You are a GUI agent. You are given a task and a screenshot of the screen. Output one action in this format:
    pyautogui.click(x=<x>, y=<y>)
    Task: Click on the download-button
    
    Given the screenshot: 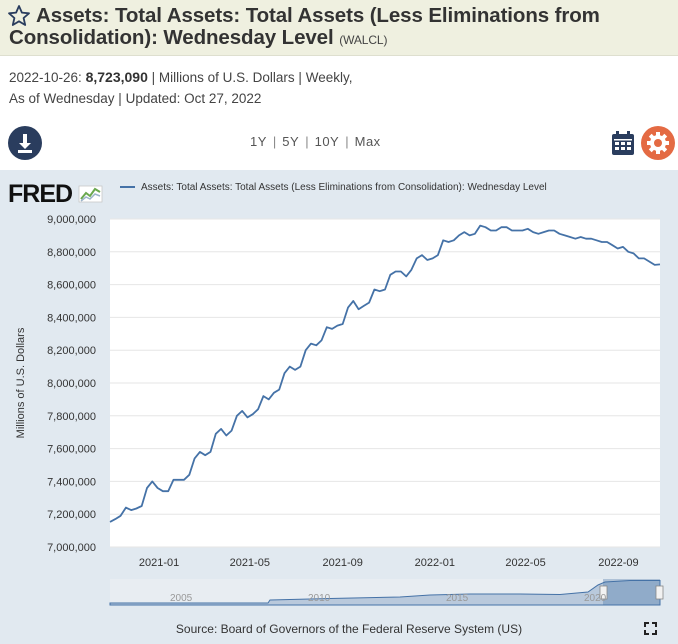 What is the action you would take?
    pyautogui.click(x=25, y=143)
    